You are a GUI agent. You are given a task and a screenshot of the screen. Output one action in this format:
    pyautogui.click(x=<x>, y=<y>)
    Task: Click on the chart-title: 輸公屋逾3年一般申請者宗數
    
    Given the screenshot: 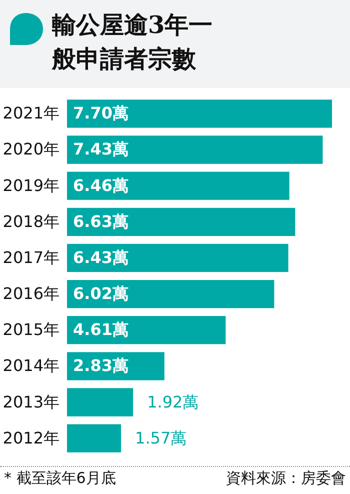 What is the action you would take?
    pyautogui.click(x=133, y=42)
    